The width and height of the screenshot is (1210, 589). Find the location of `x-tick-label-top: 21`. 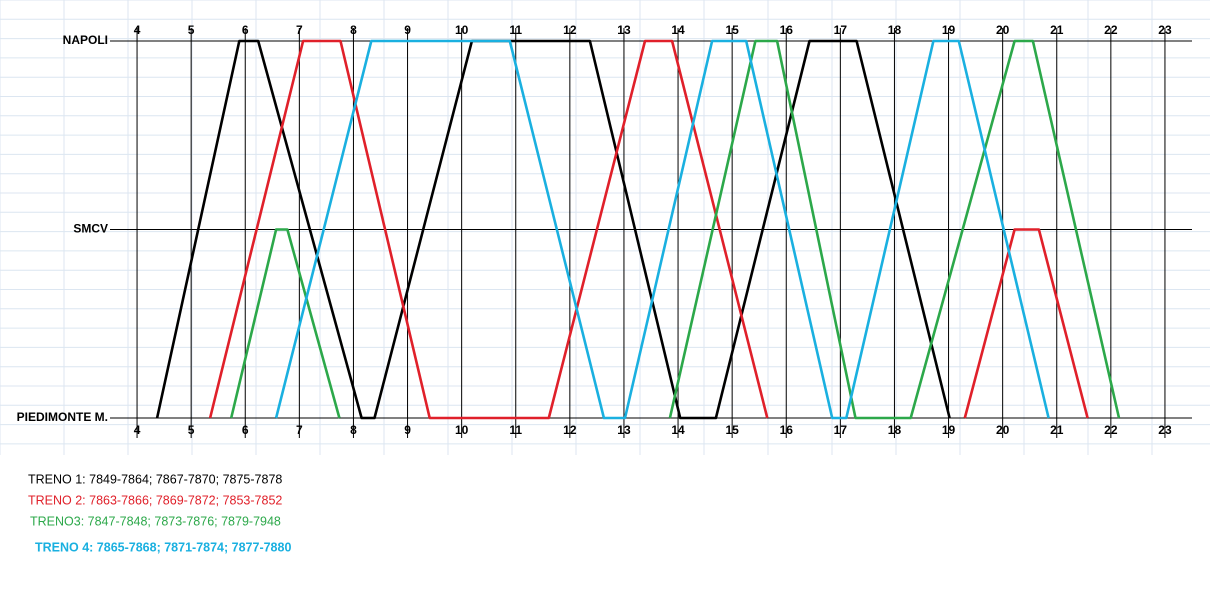

x-tick-label-top: 21 is located at coordinates (1057, 30).